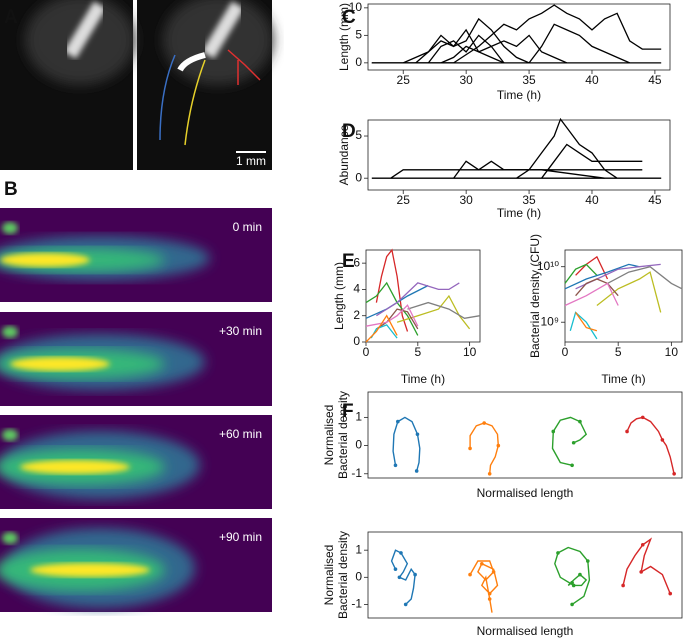  What do you see at coordinates (404, 80) in the screenshot?
I see `x-tick-label: 25` at bounding box center [404, 80].